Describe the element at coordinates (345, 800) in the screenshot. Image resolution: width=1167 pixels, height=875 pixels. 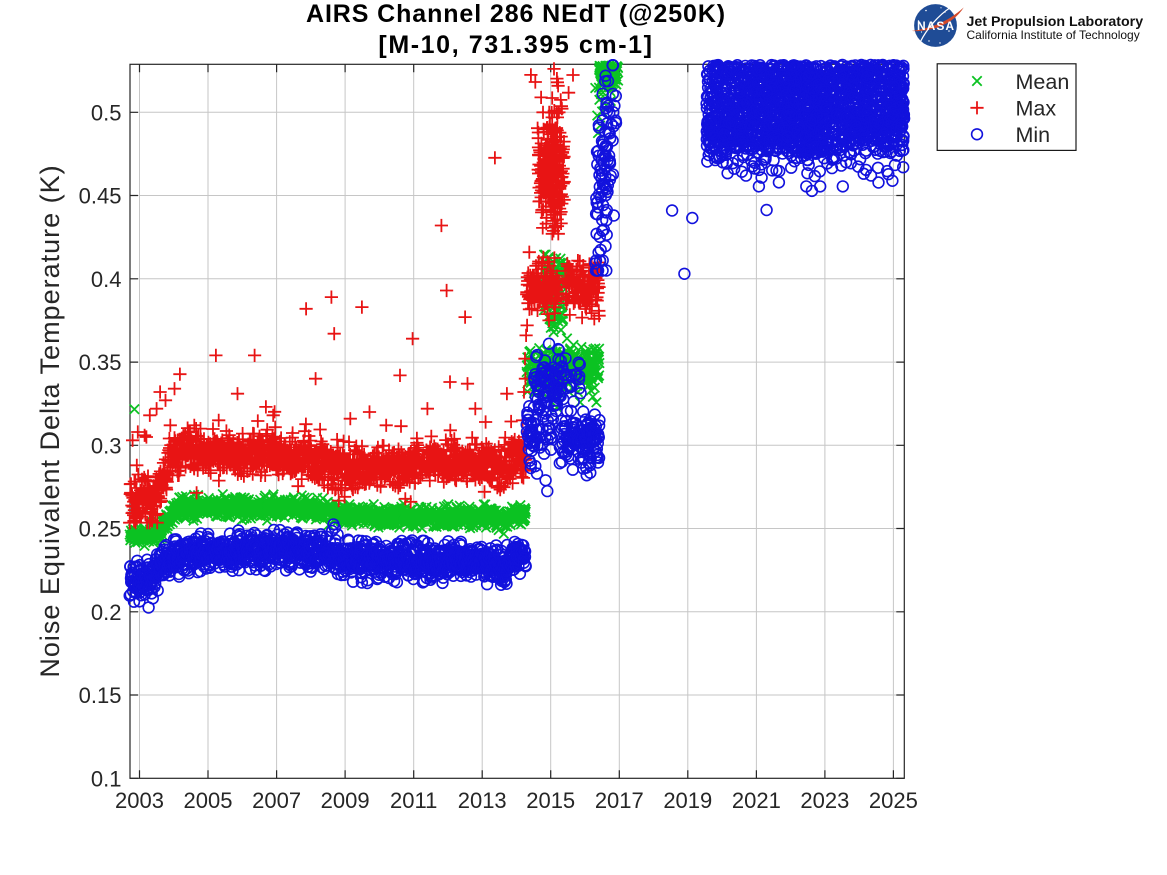
I see `svg-text: 2009` at that location.